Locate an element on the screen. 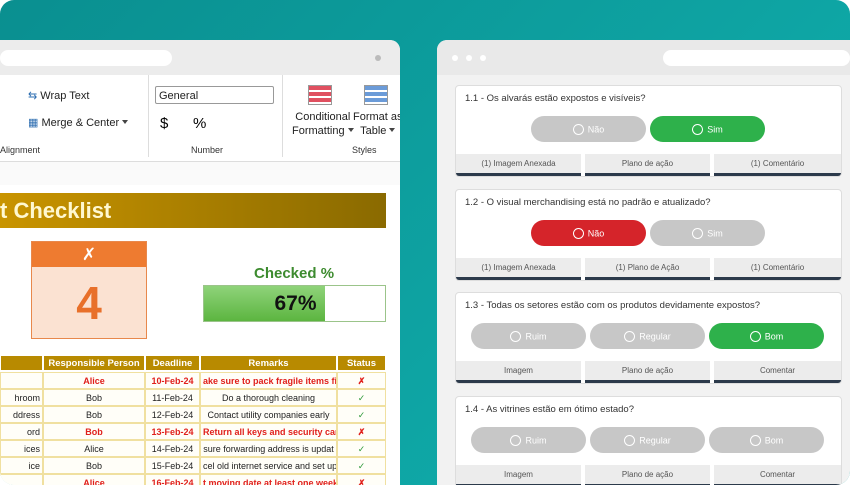  label: Table is located at coordinates (376, 131).